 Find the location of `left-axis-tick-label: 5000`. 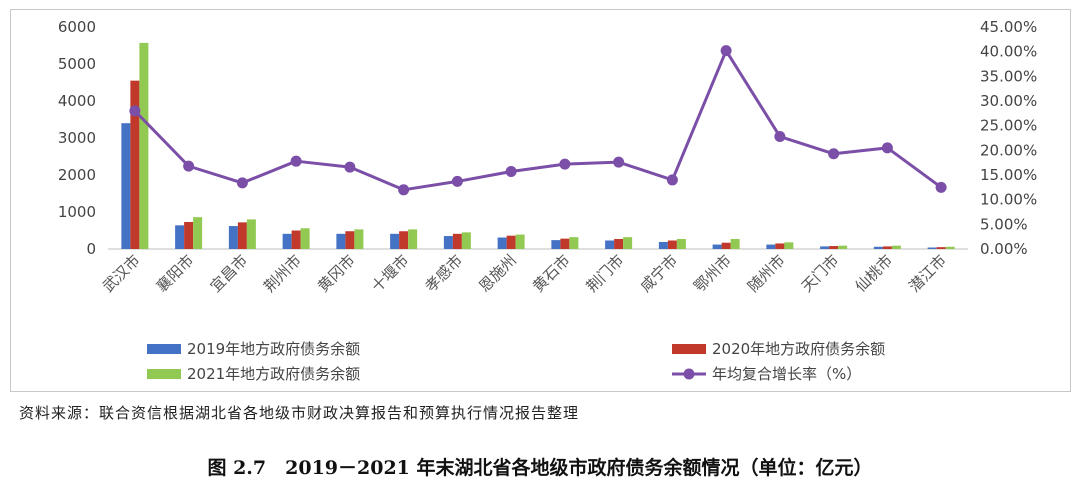

left-axis-tick-label: 5000 is located at coordinates (77, 64).